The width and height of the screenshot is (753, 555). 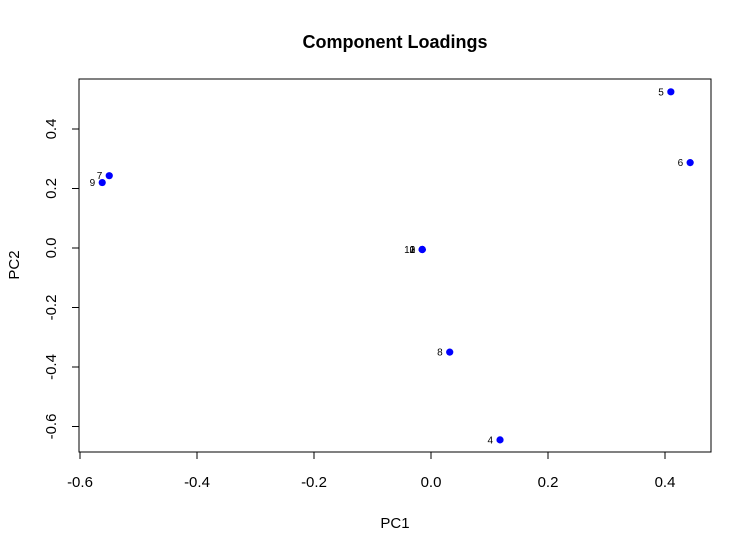 What do you see at coordinates (548, 482) in the screenshot?
I see `x-tick-label: 0.2` at bounding box center [548, 482].